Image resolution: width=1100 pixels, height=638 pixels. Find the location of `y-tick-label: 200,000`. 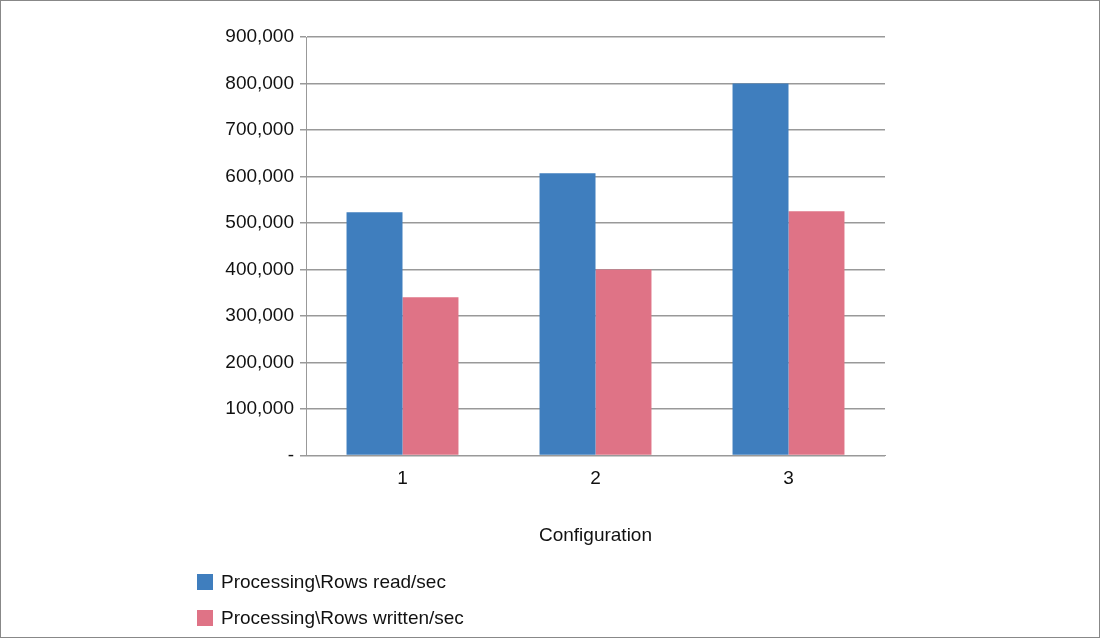

y-tick-label: 200,000 is located at coordinates (259, 361).